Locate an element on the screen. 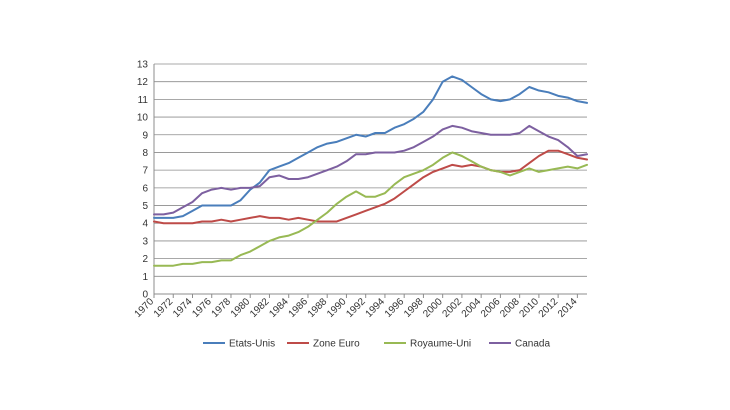 Image resolution: width=730 pixels, height=410 pixels. y-tick-label: 6 is located at coordinates (145, 188).